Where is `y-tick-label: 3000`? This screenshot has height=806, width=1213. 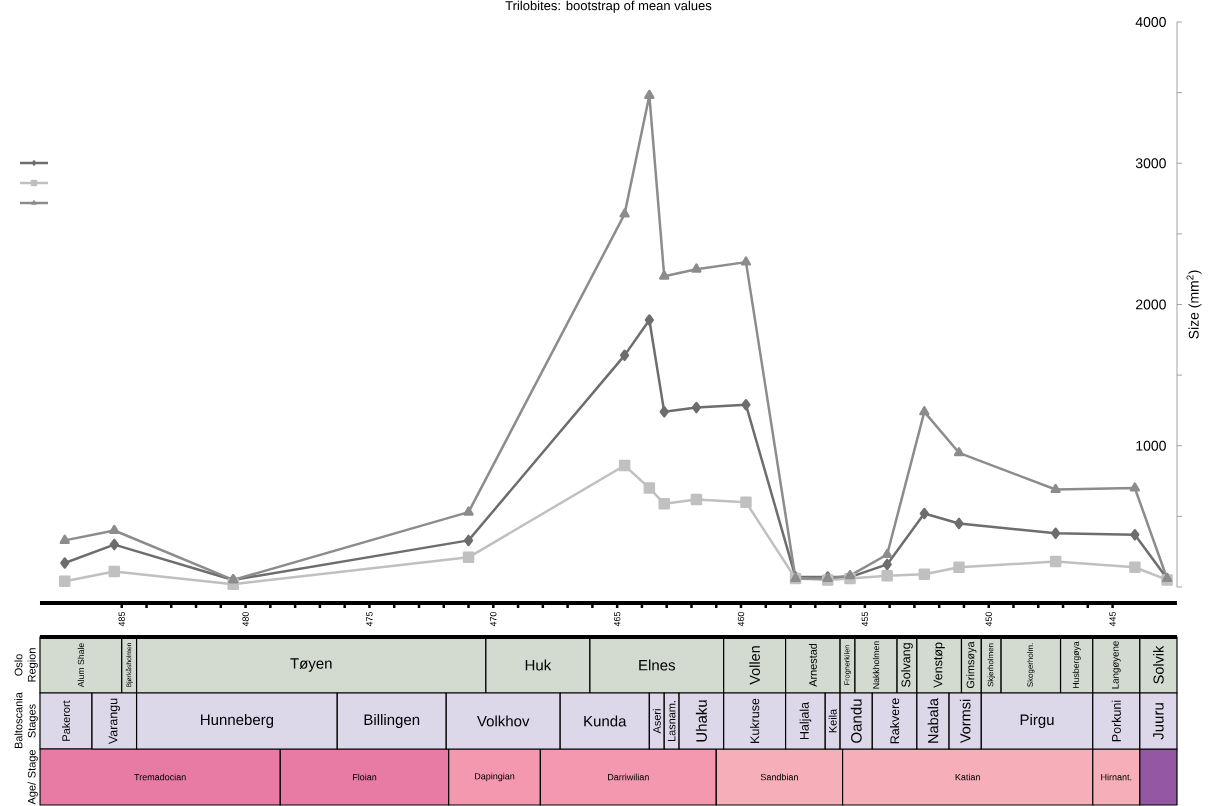 y-tick-label: 3000 is located at coordinates (1150, 163).